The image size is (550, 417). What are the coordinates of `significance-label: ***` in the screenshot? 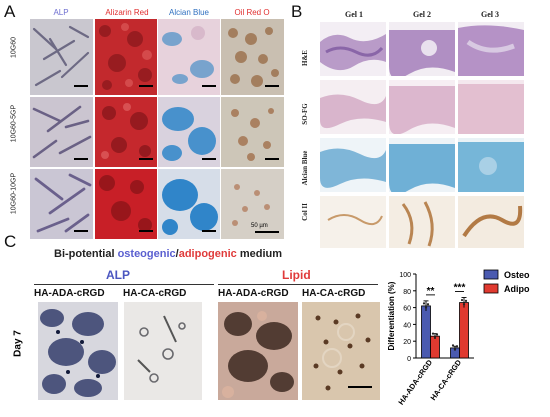 It's located at (460, 288).